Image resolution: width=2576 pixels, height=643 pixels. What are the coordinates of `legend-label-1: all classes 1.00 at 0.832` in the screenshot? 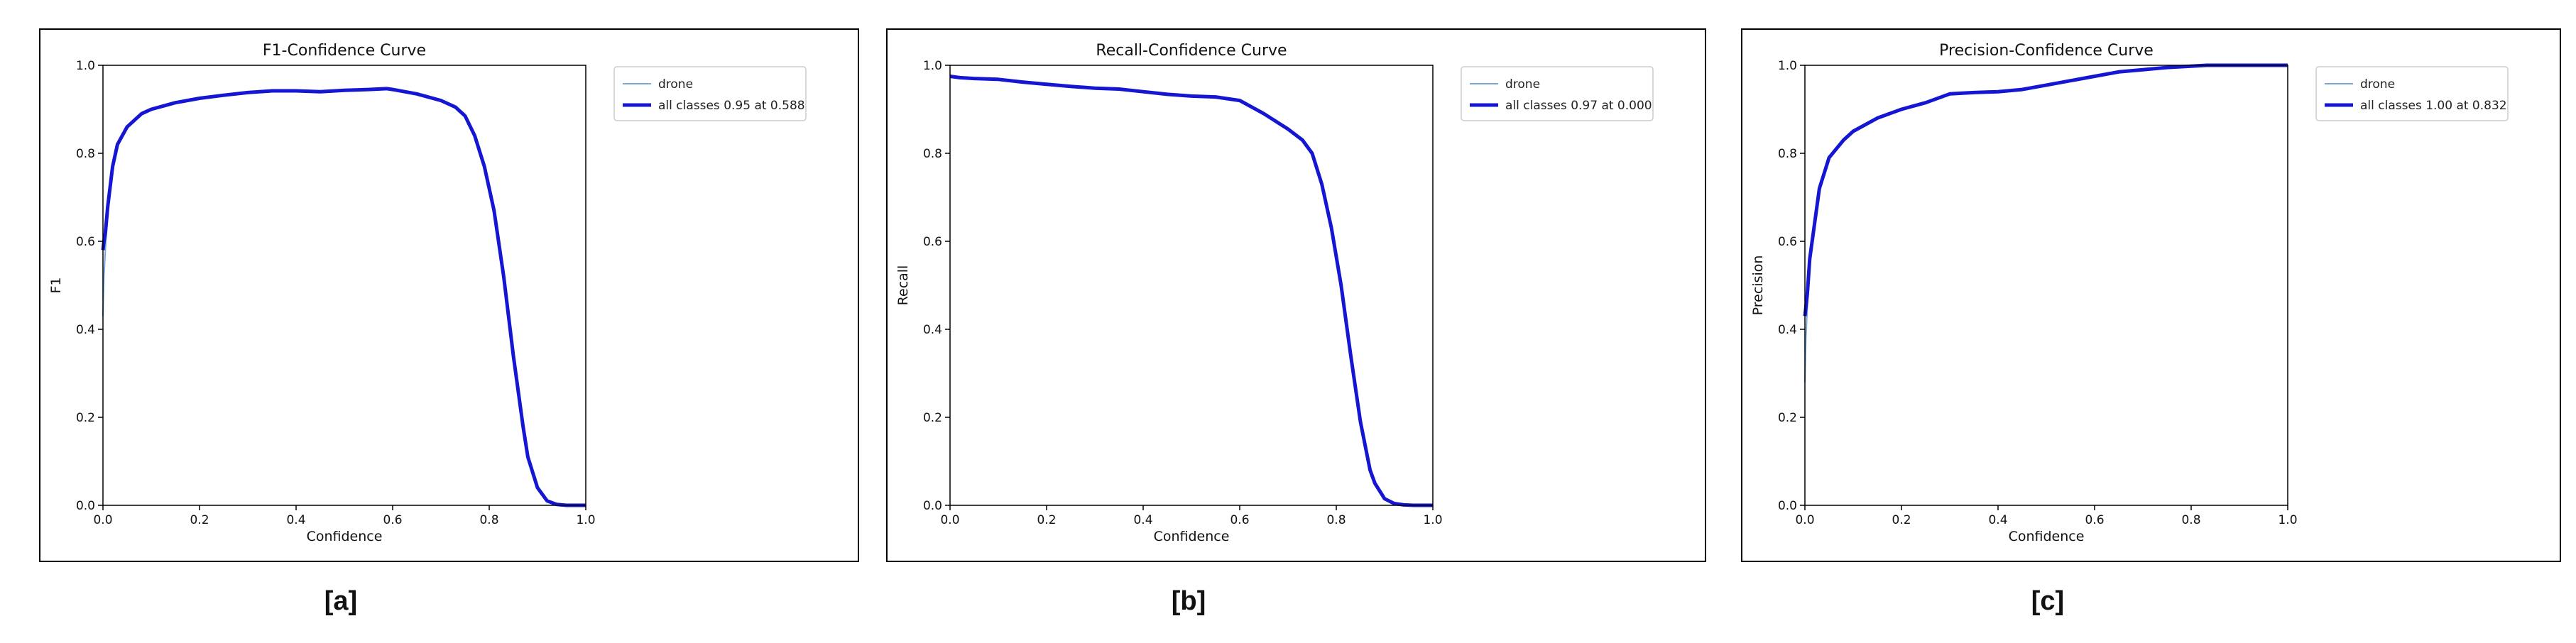 It's located at (2433, 106).